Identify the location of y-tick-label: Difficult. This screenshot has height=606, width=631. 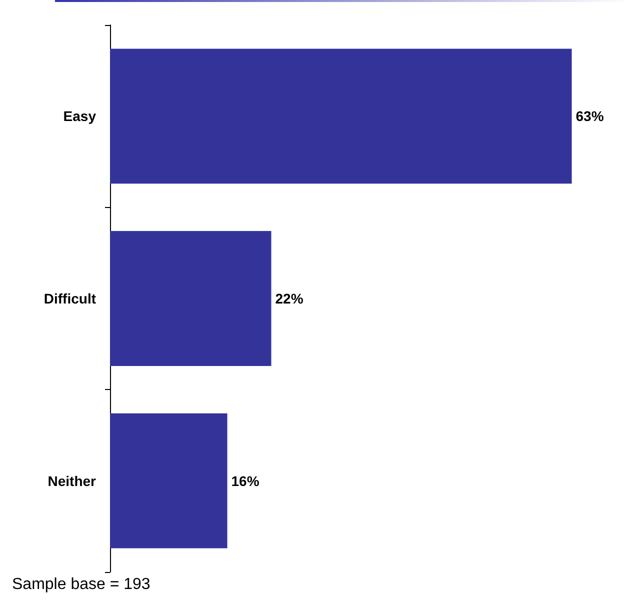
(70, 298).